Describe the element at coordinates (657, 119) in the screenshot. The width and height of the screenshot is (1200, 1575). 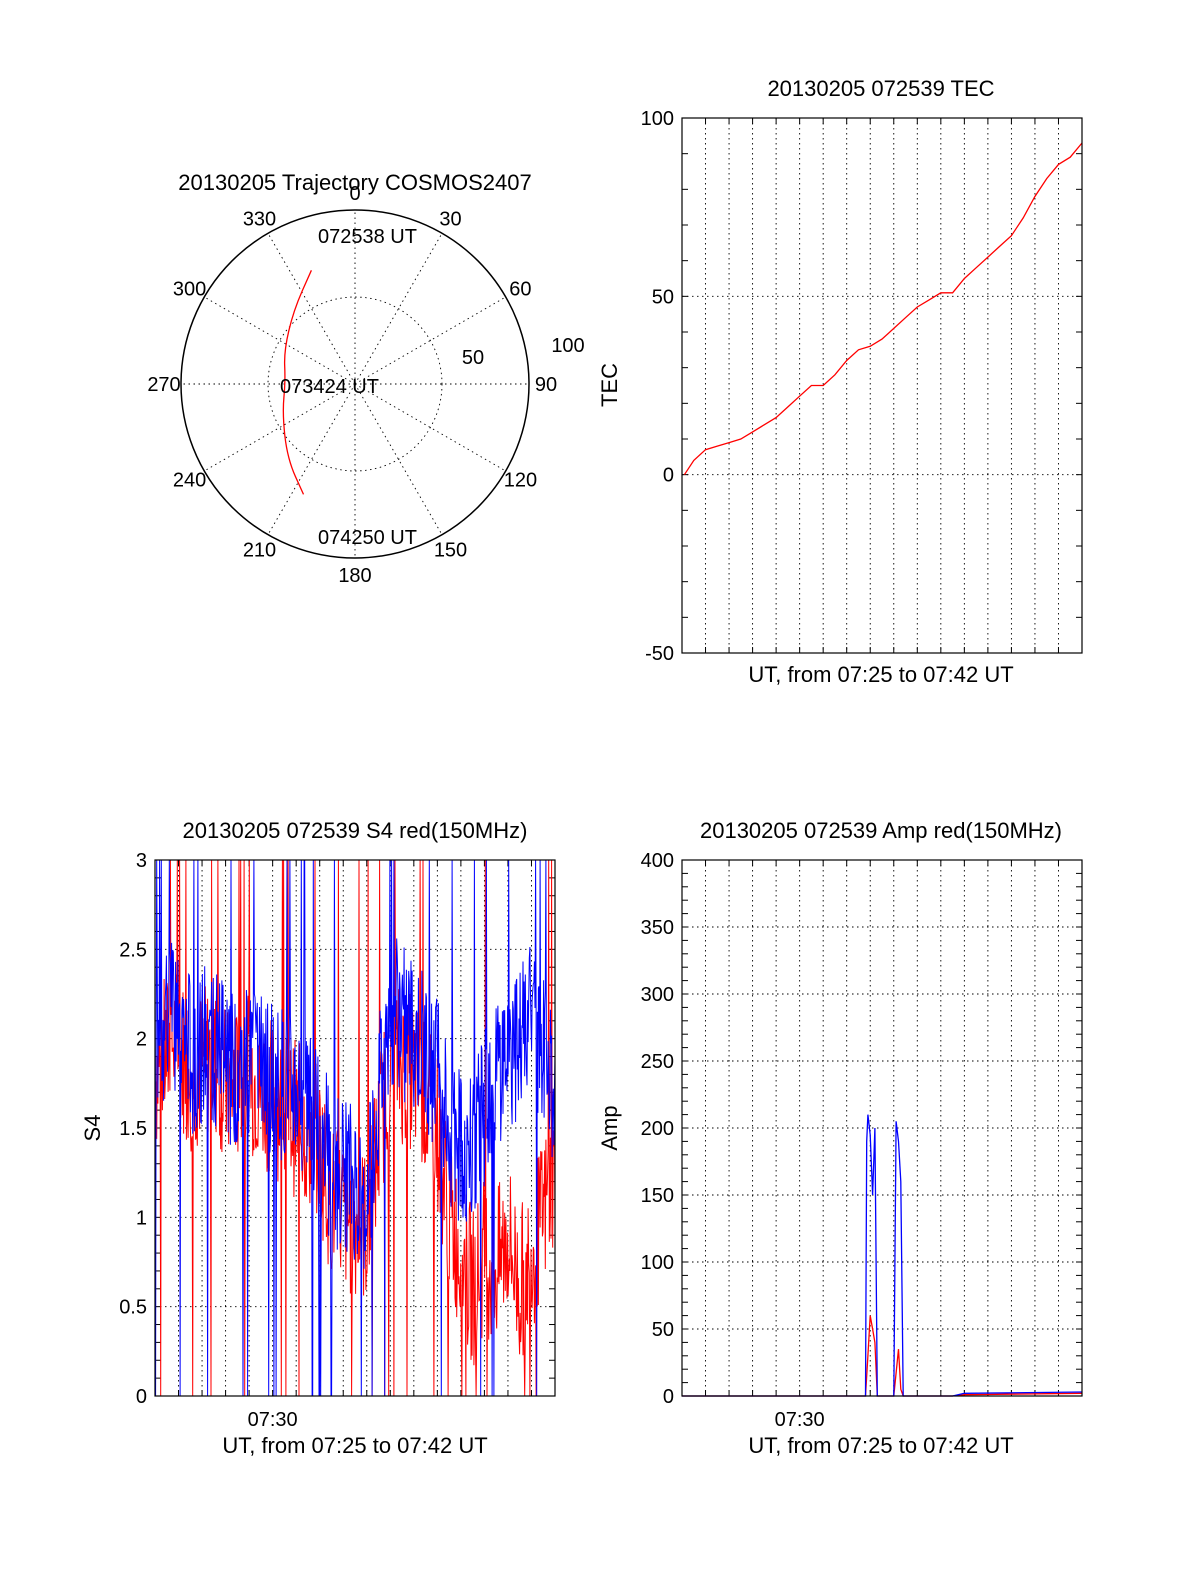
I see `tec-y-tick-label: 100` at that location.